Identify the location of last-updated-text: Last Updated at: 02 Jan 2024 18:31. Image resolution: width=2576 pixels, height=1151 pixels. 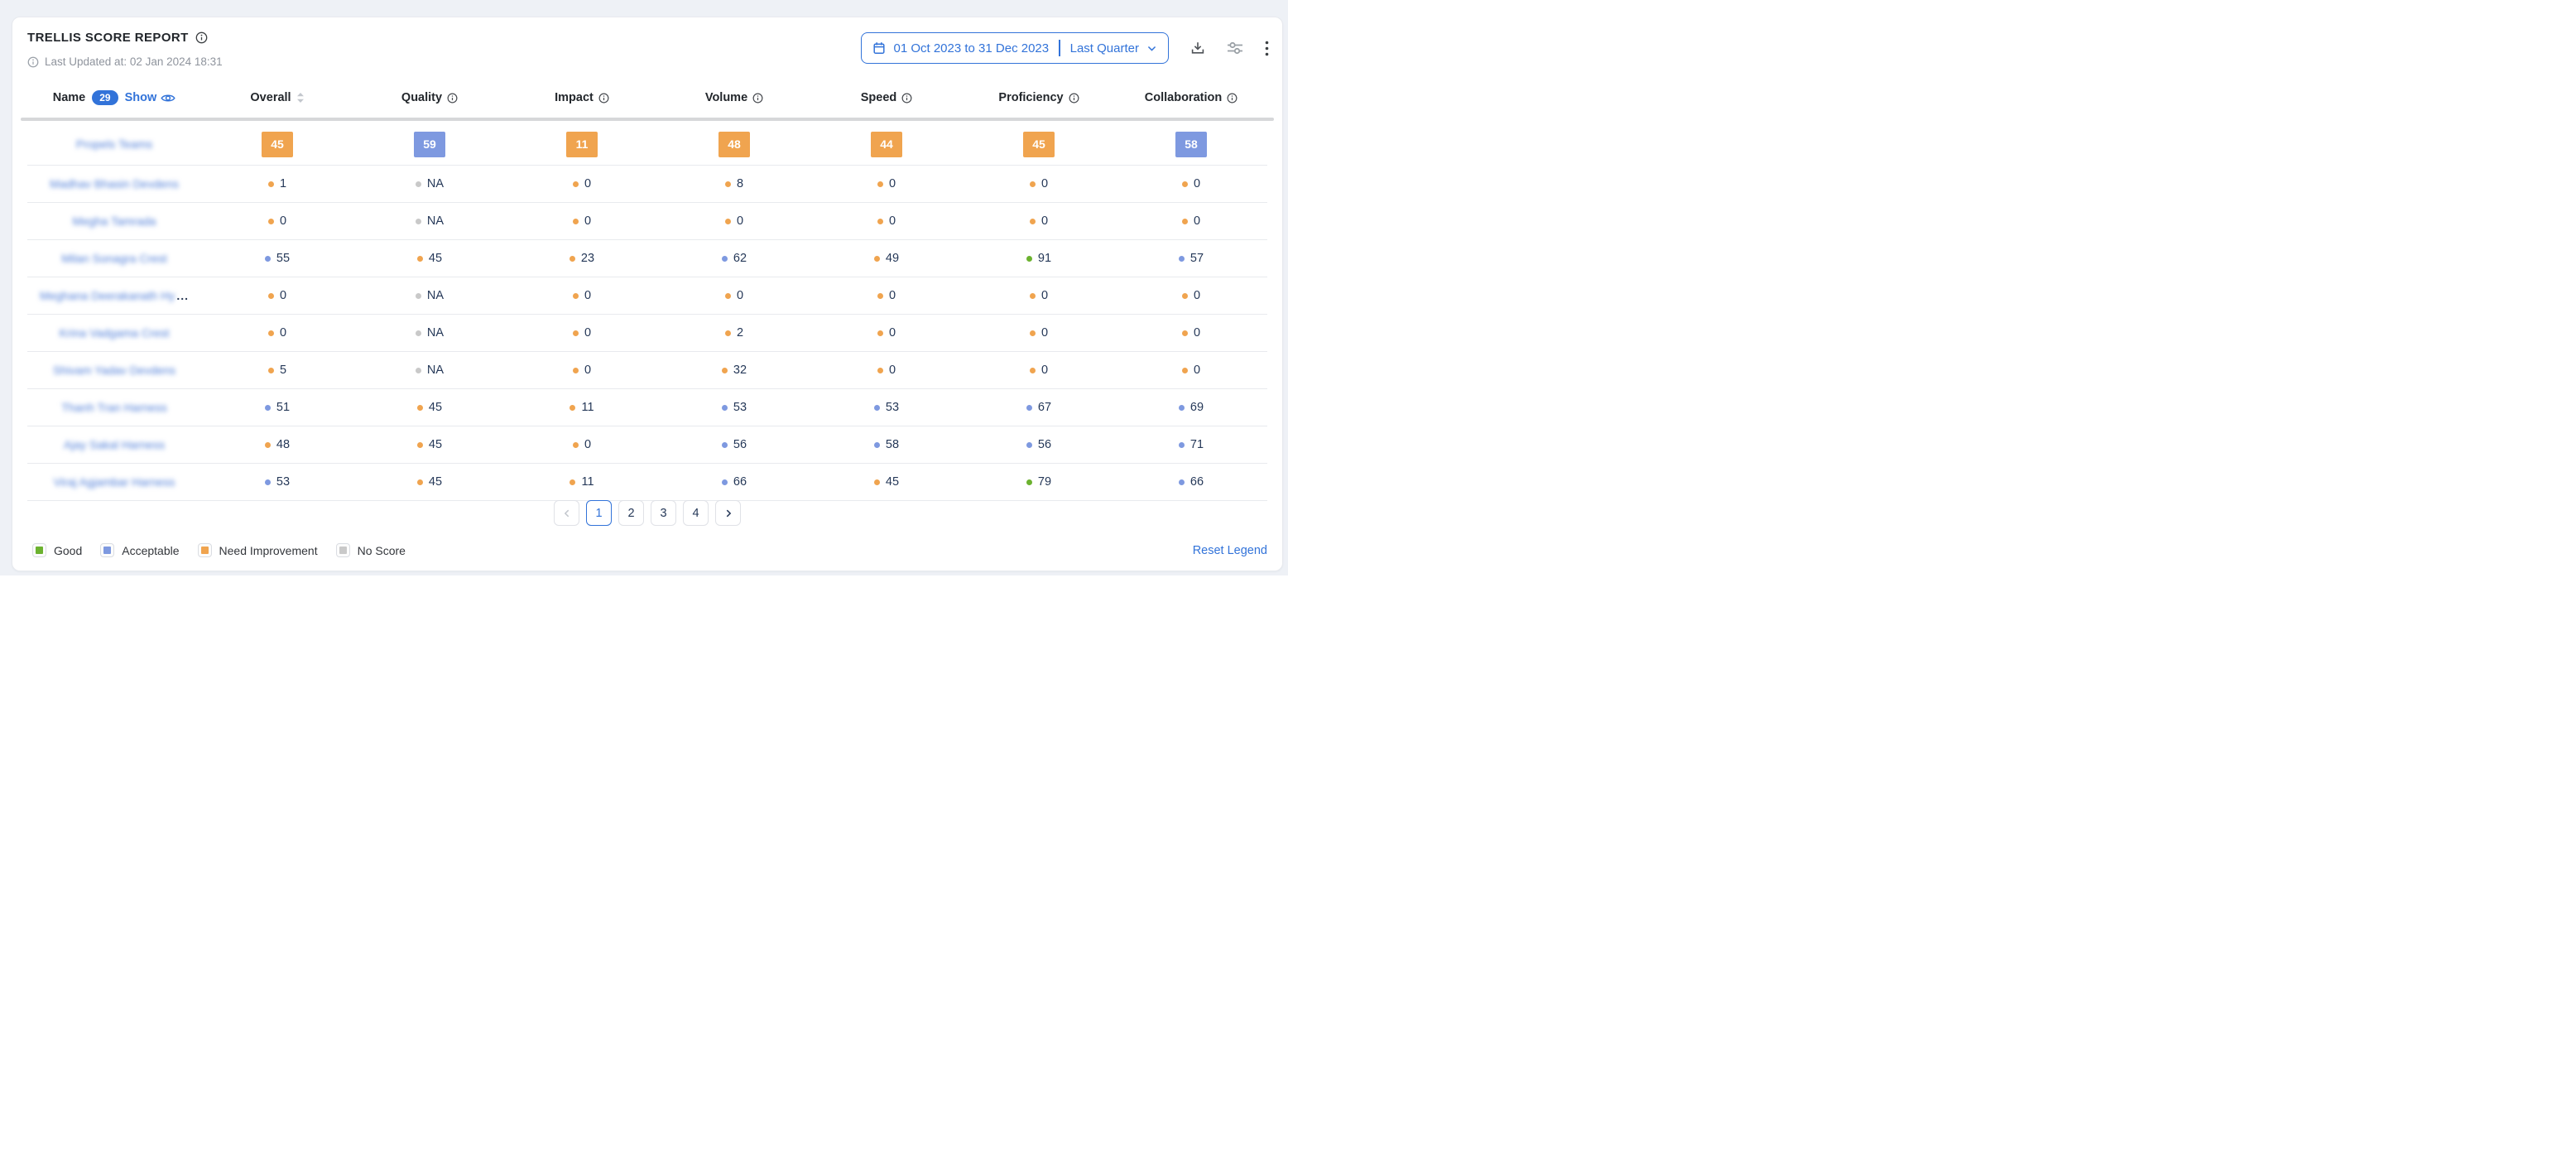
(134, 61).